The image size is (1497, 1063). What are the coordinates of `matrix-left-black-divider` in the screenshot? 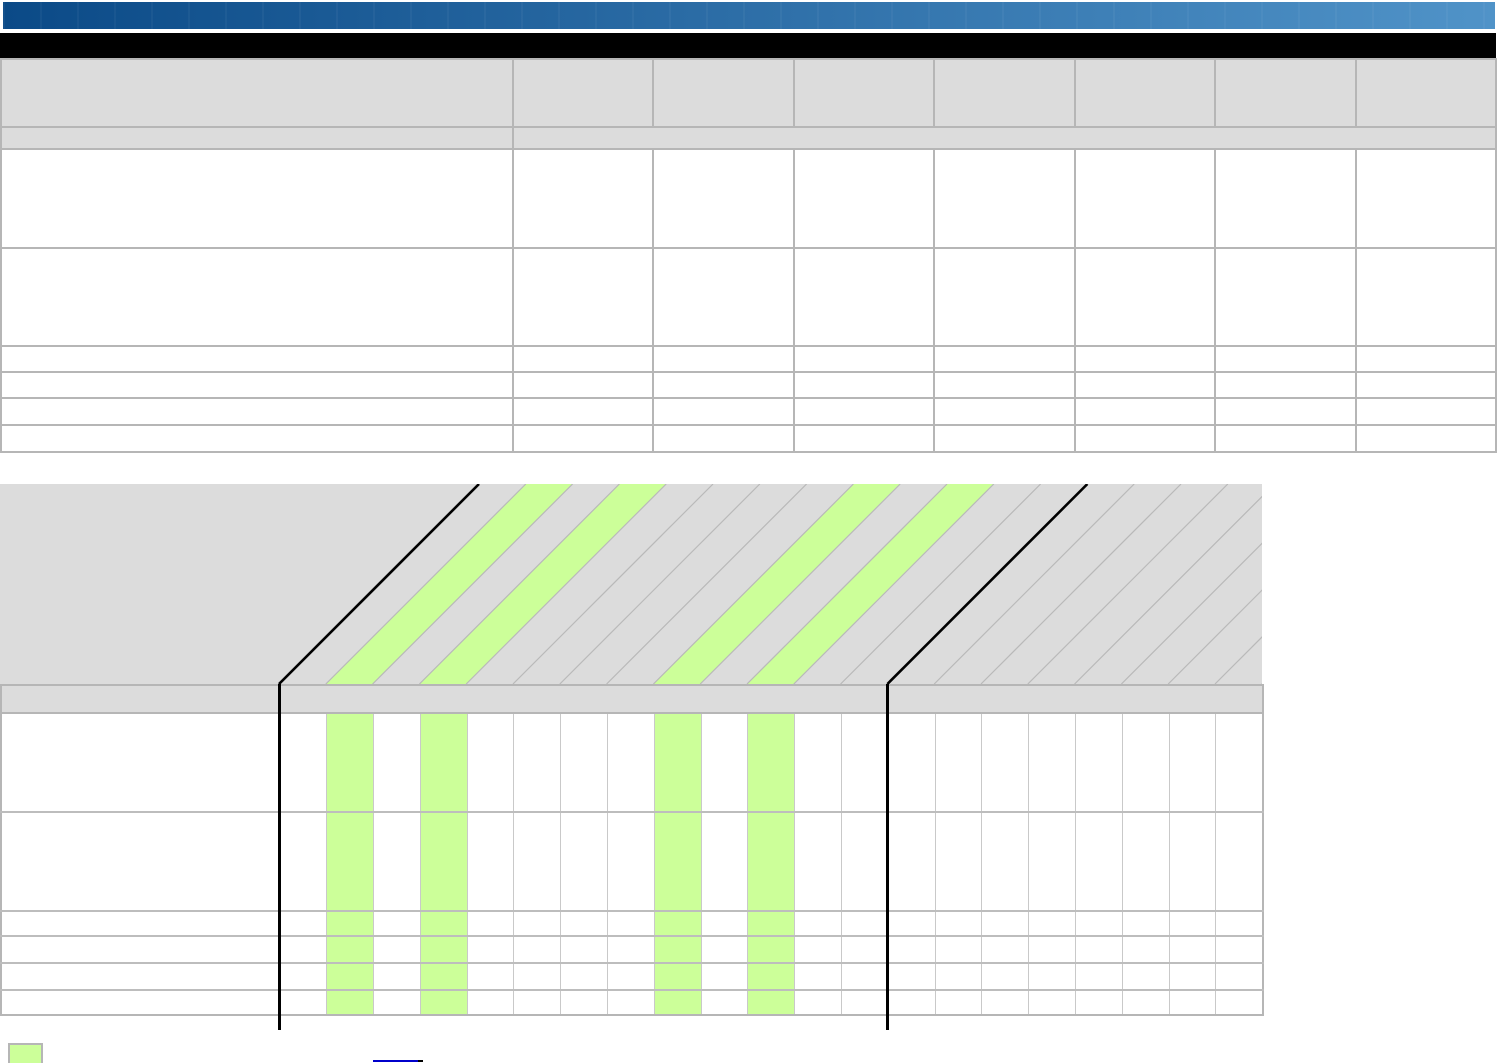 It's located at (279, 857).